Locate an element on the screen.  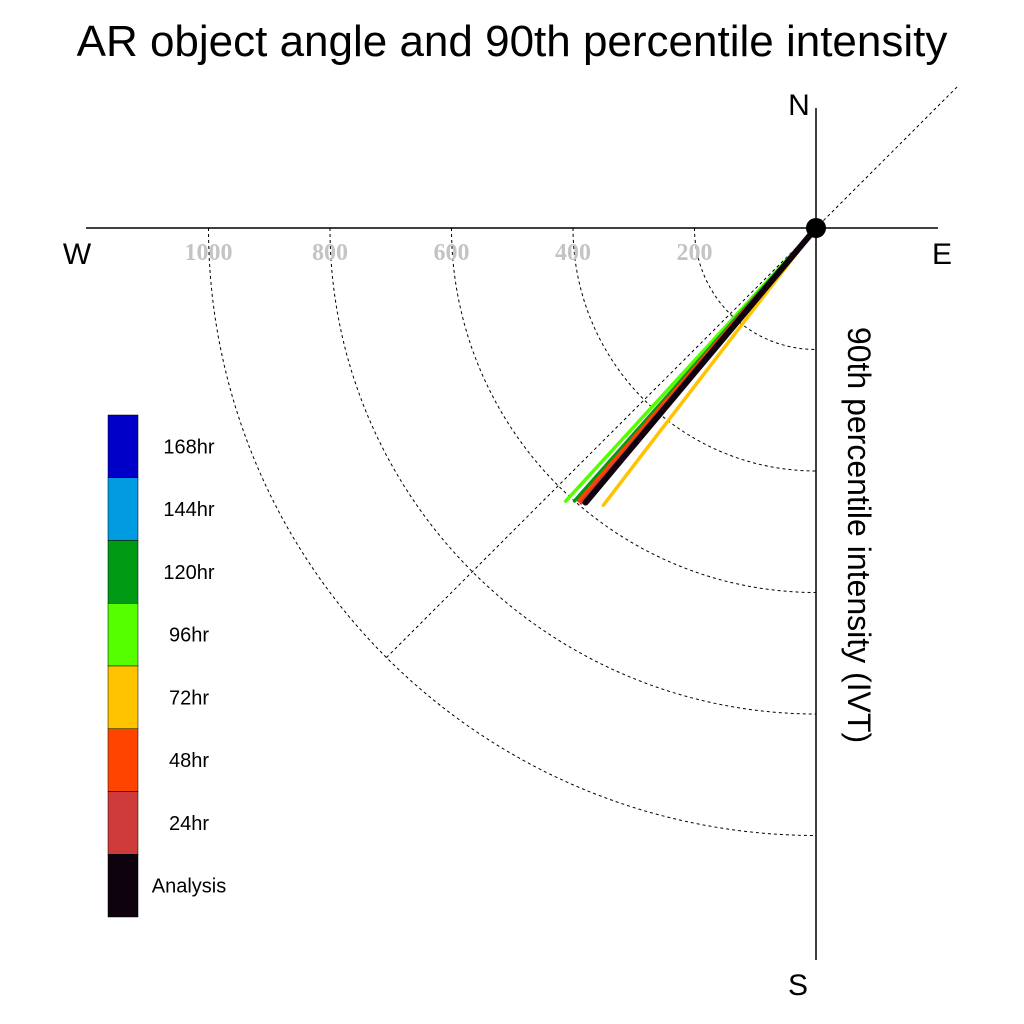
ring-tick-label: 800 is located at coordinates (330, 253).